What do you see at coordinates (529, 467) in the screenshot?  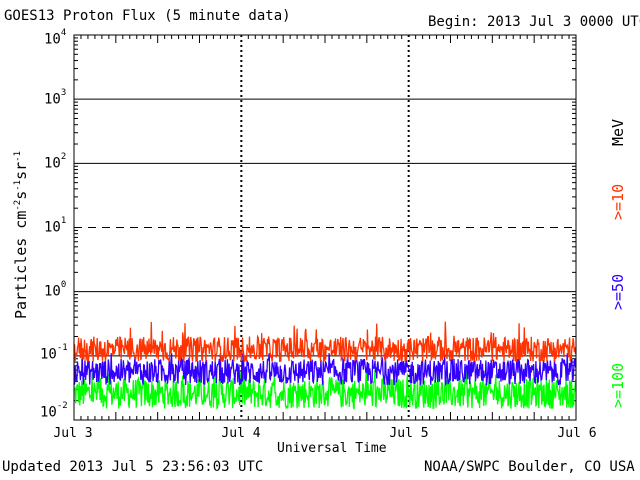 I see `credit-label: NOAA/SWPC Boulder, CO USA` at bounding box center [529, 467].